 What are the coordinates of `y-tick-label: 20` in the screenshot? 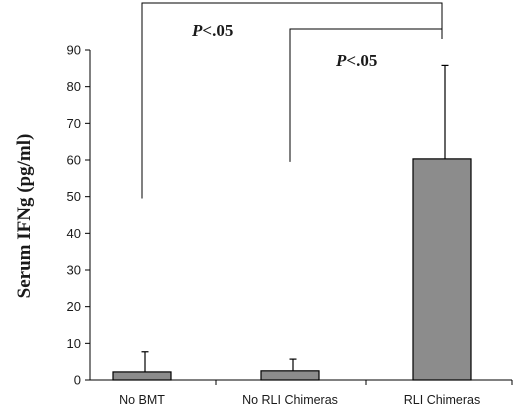 It's located at (74, 306).